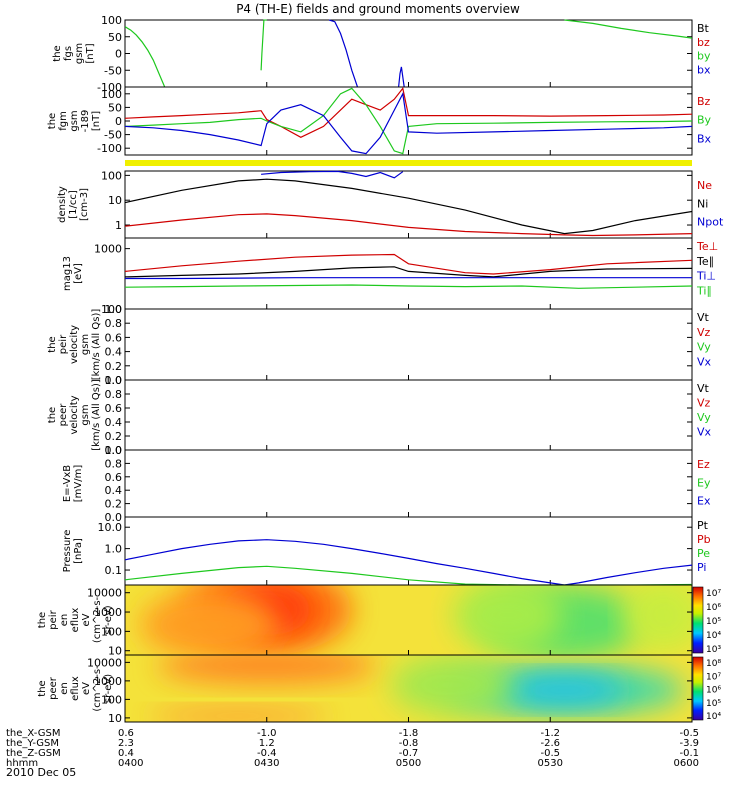  I want to click on ephemeris-value: 0.4, so click(126, 753).